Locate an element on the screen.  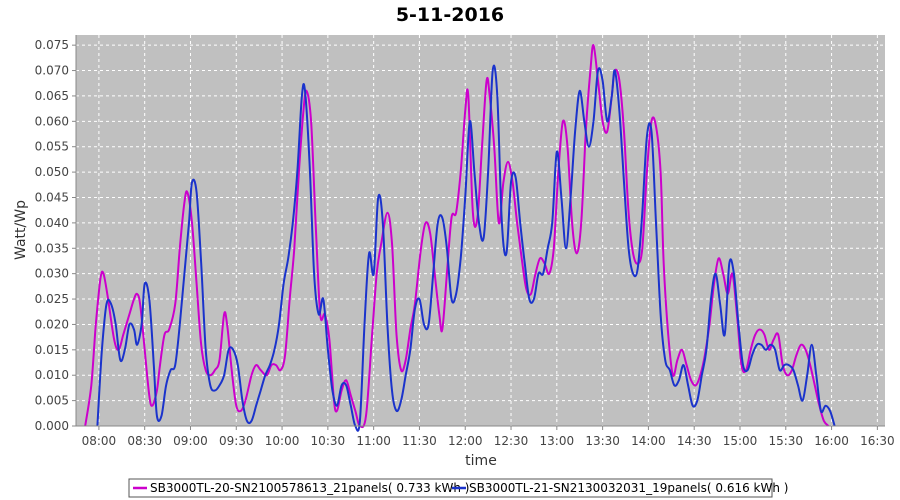
x-tick-label: 09:30 is located at coordinates (236, 441).